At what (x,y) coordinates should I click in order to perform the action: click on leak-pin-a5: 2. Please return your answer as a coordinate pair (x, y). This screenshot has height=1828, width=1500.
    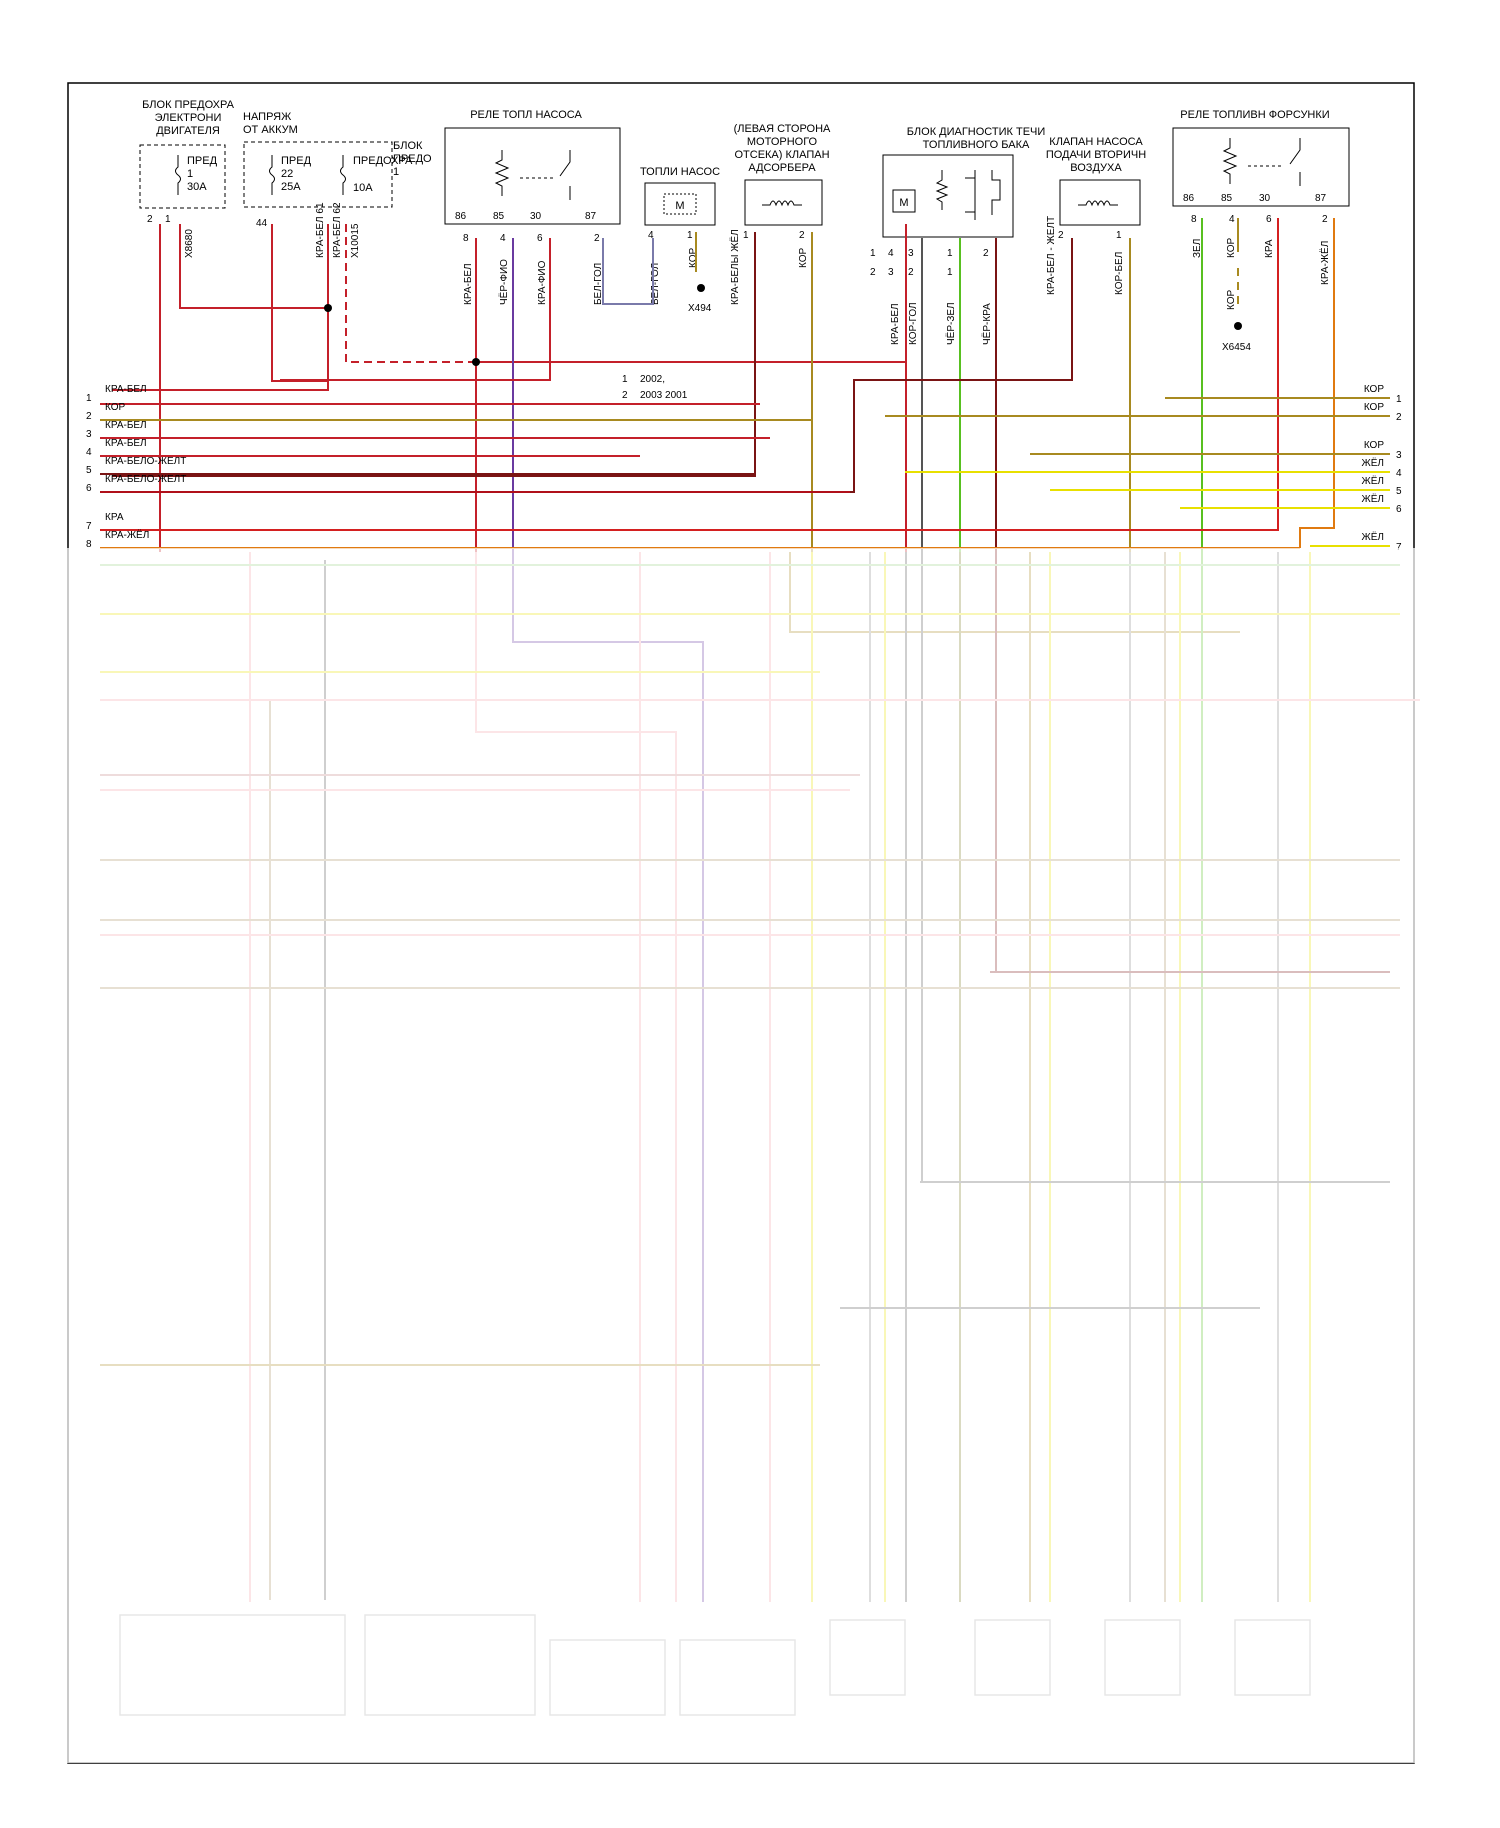
    Looking at the image, I should click on (986, 253).